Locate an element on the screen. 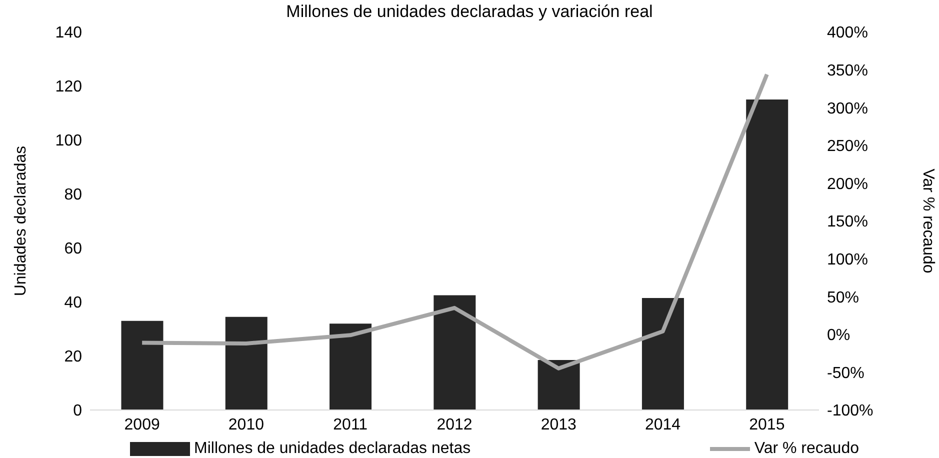  y-tick-label: 100 is located at coordinates (68, 141).